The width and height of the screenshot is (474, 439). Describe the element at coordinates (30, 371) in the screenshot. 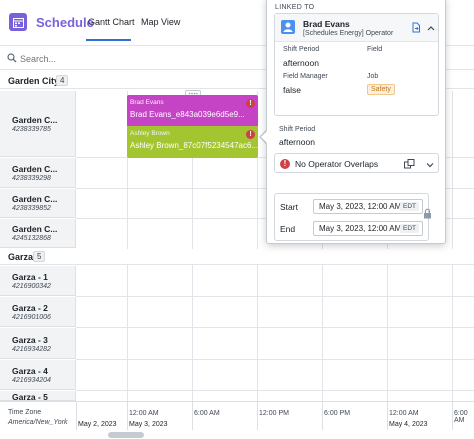

I see `row-name: Garza - 4` at that location.